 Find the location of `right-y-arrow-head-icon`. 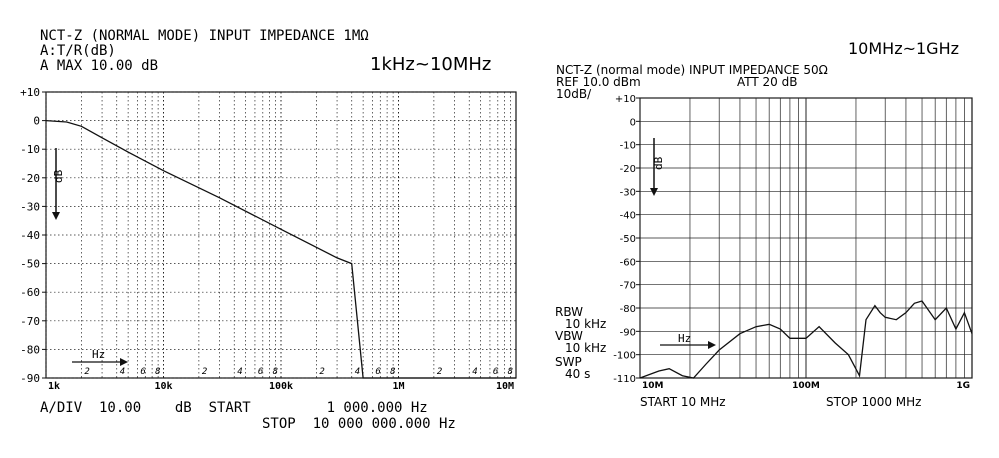

right-y-arrow-head-icon is located at coordinates (654, 192).